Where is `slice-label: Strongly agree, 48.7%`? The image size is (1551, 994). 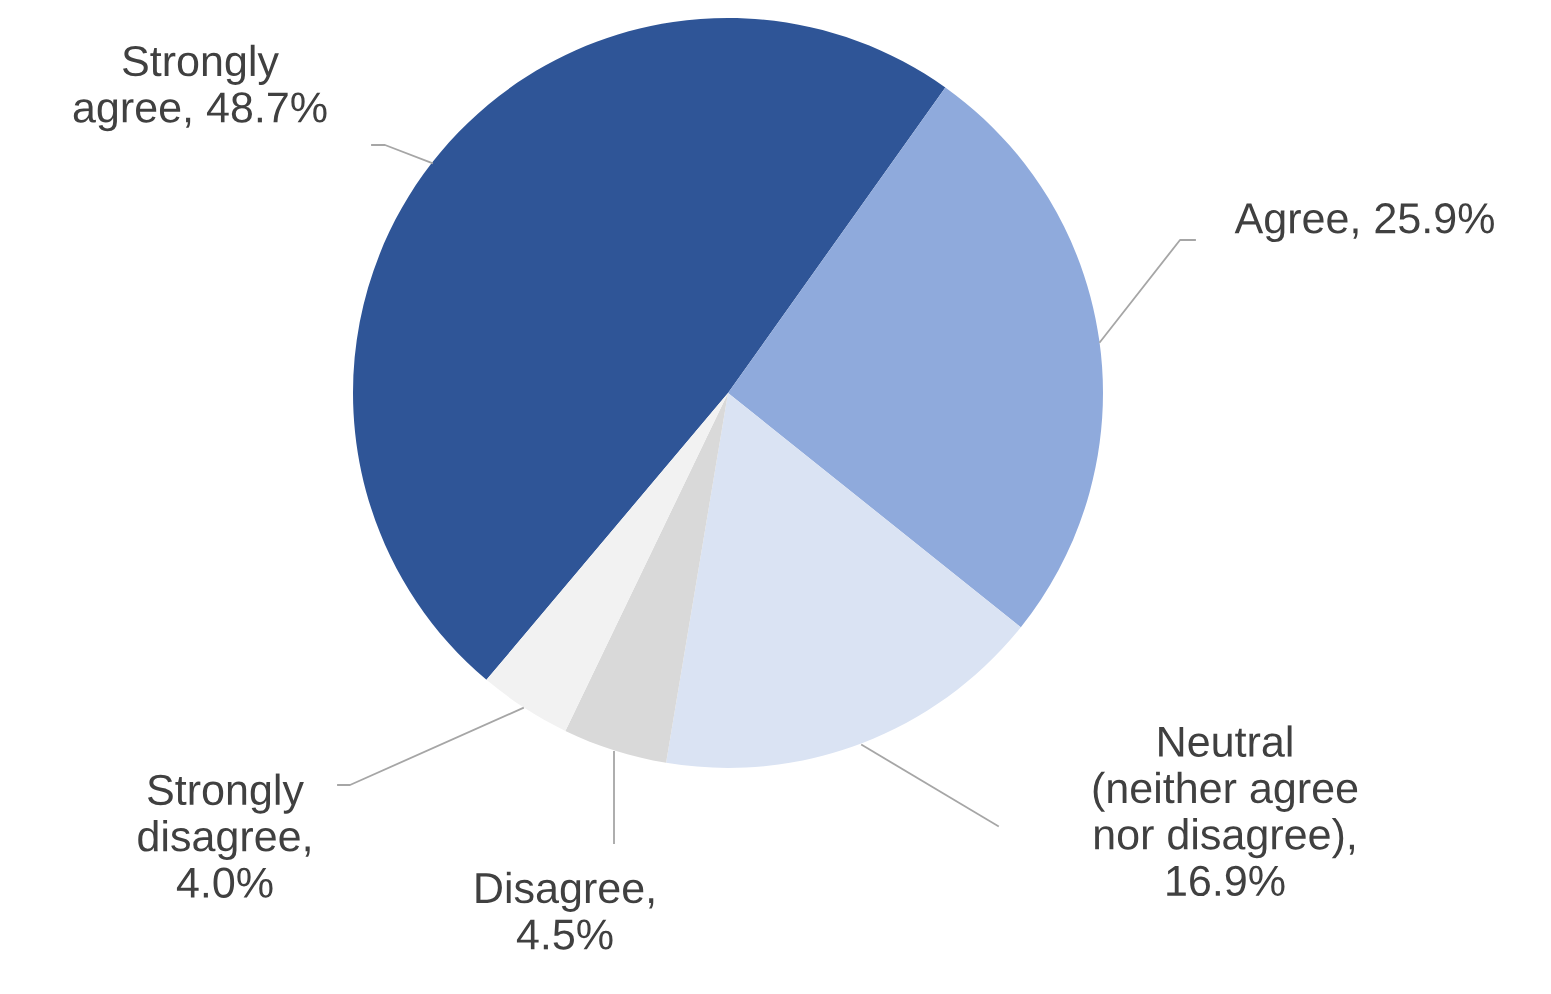
slice-label: Strongly agree, 48.7% is located at coordinates (200, 88).